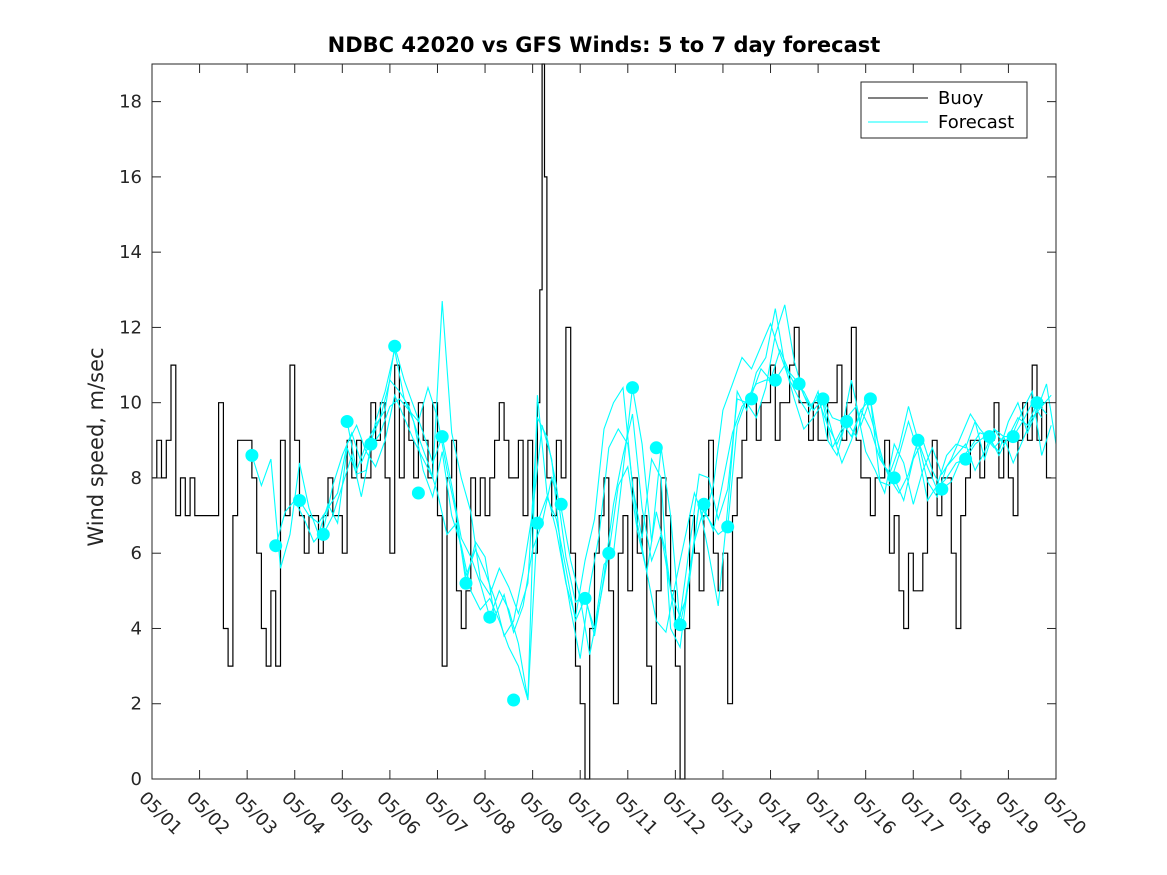 The height and width of the screenshot is (875, 1167). Describe the element at coordinates (130, 327) in the screenshot. I see `y-tick-label: 12` at that location.